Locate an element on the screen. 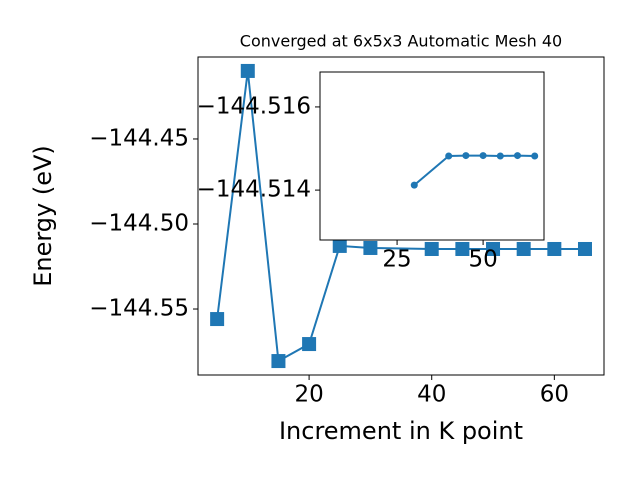 Image resolution: width=640 pixels, height=480 pixels. x-tick-label: 40 is located at coordinates (431, 395).